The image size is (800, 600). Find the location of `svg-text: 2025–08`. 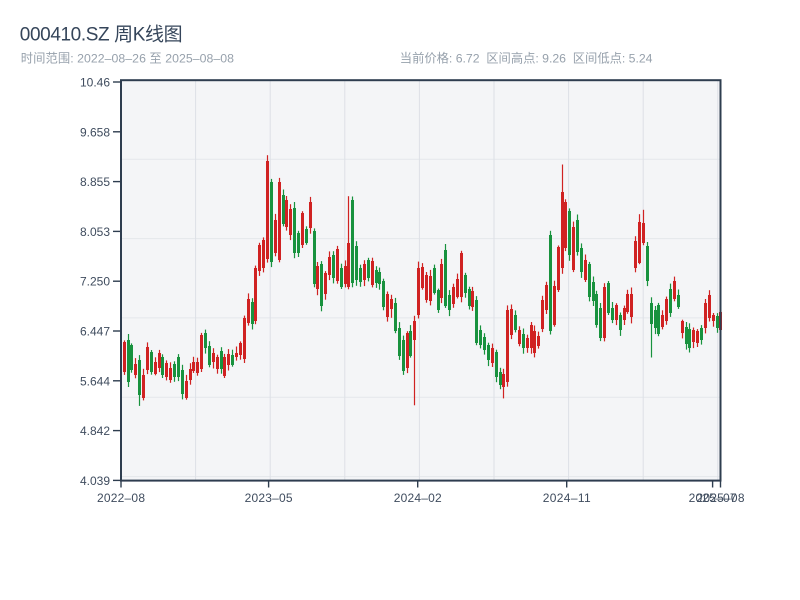

svg-text: 2025–08 is located at coordinates (721, 498).